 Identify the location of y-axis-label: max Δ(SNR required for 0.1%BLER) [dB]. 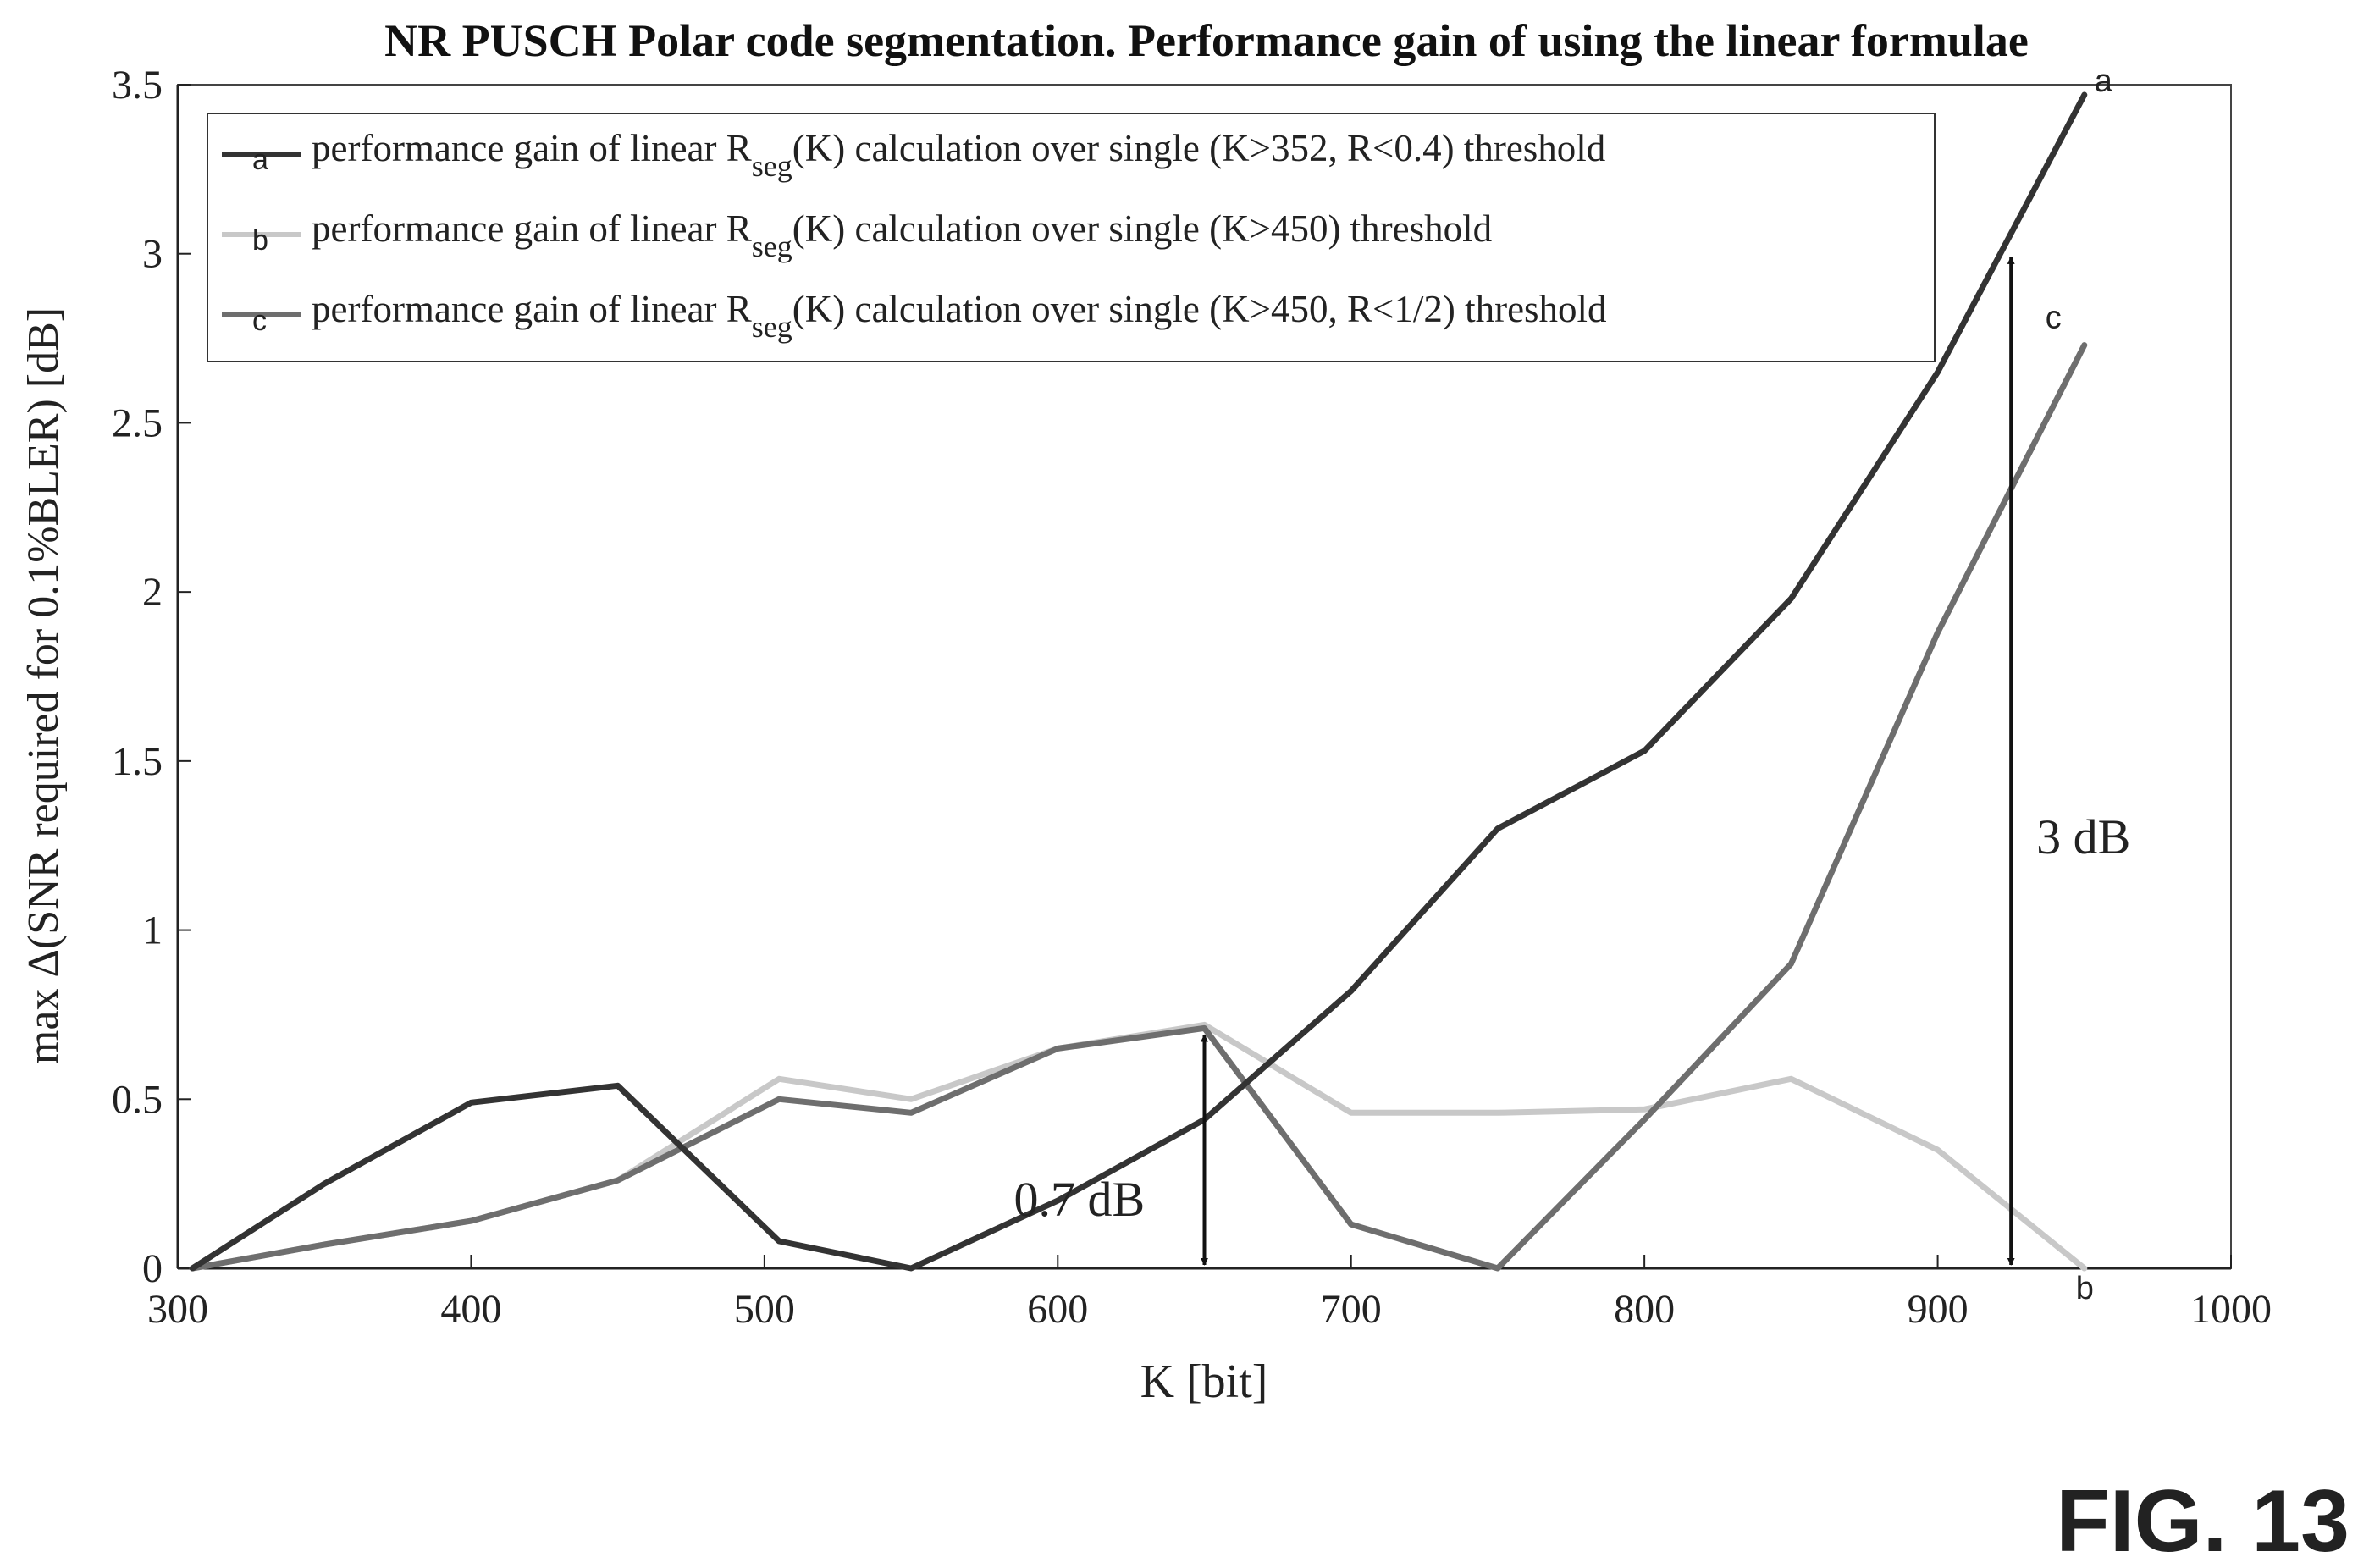
(43, 685).